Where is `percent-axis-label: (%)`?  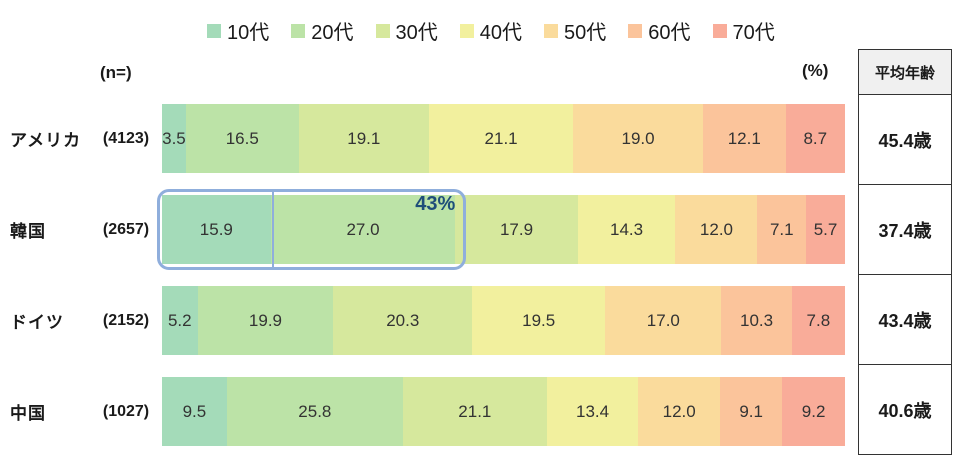
percent-axis-label: (%) is located at coordinates (815, 70).